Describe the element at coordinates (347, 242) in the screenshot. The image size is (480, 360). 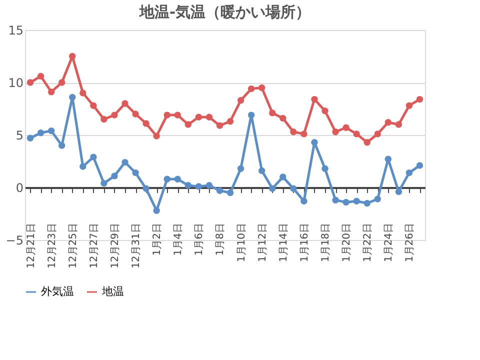
I see `x-tick-label: 1月20日` at that location.